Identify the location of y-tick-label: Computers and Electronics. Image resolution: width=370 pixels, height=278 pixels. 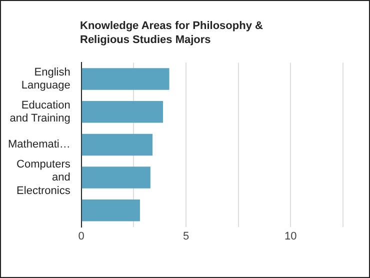
(43, 177).